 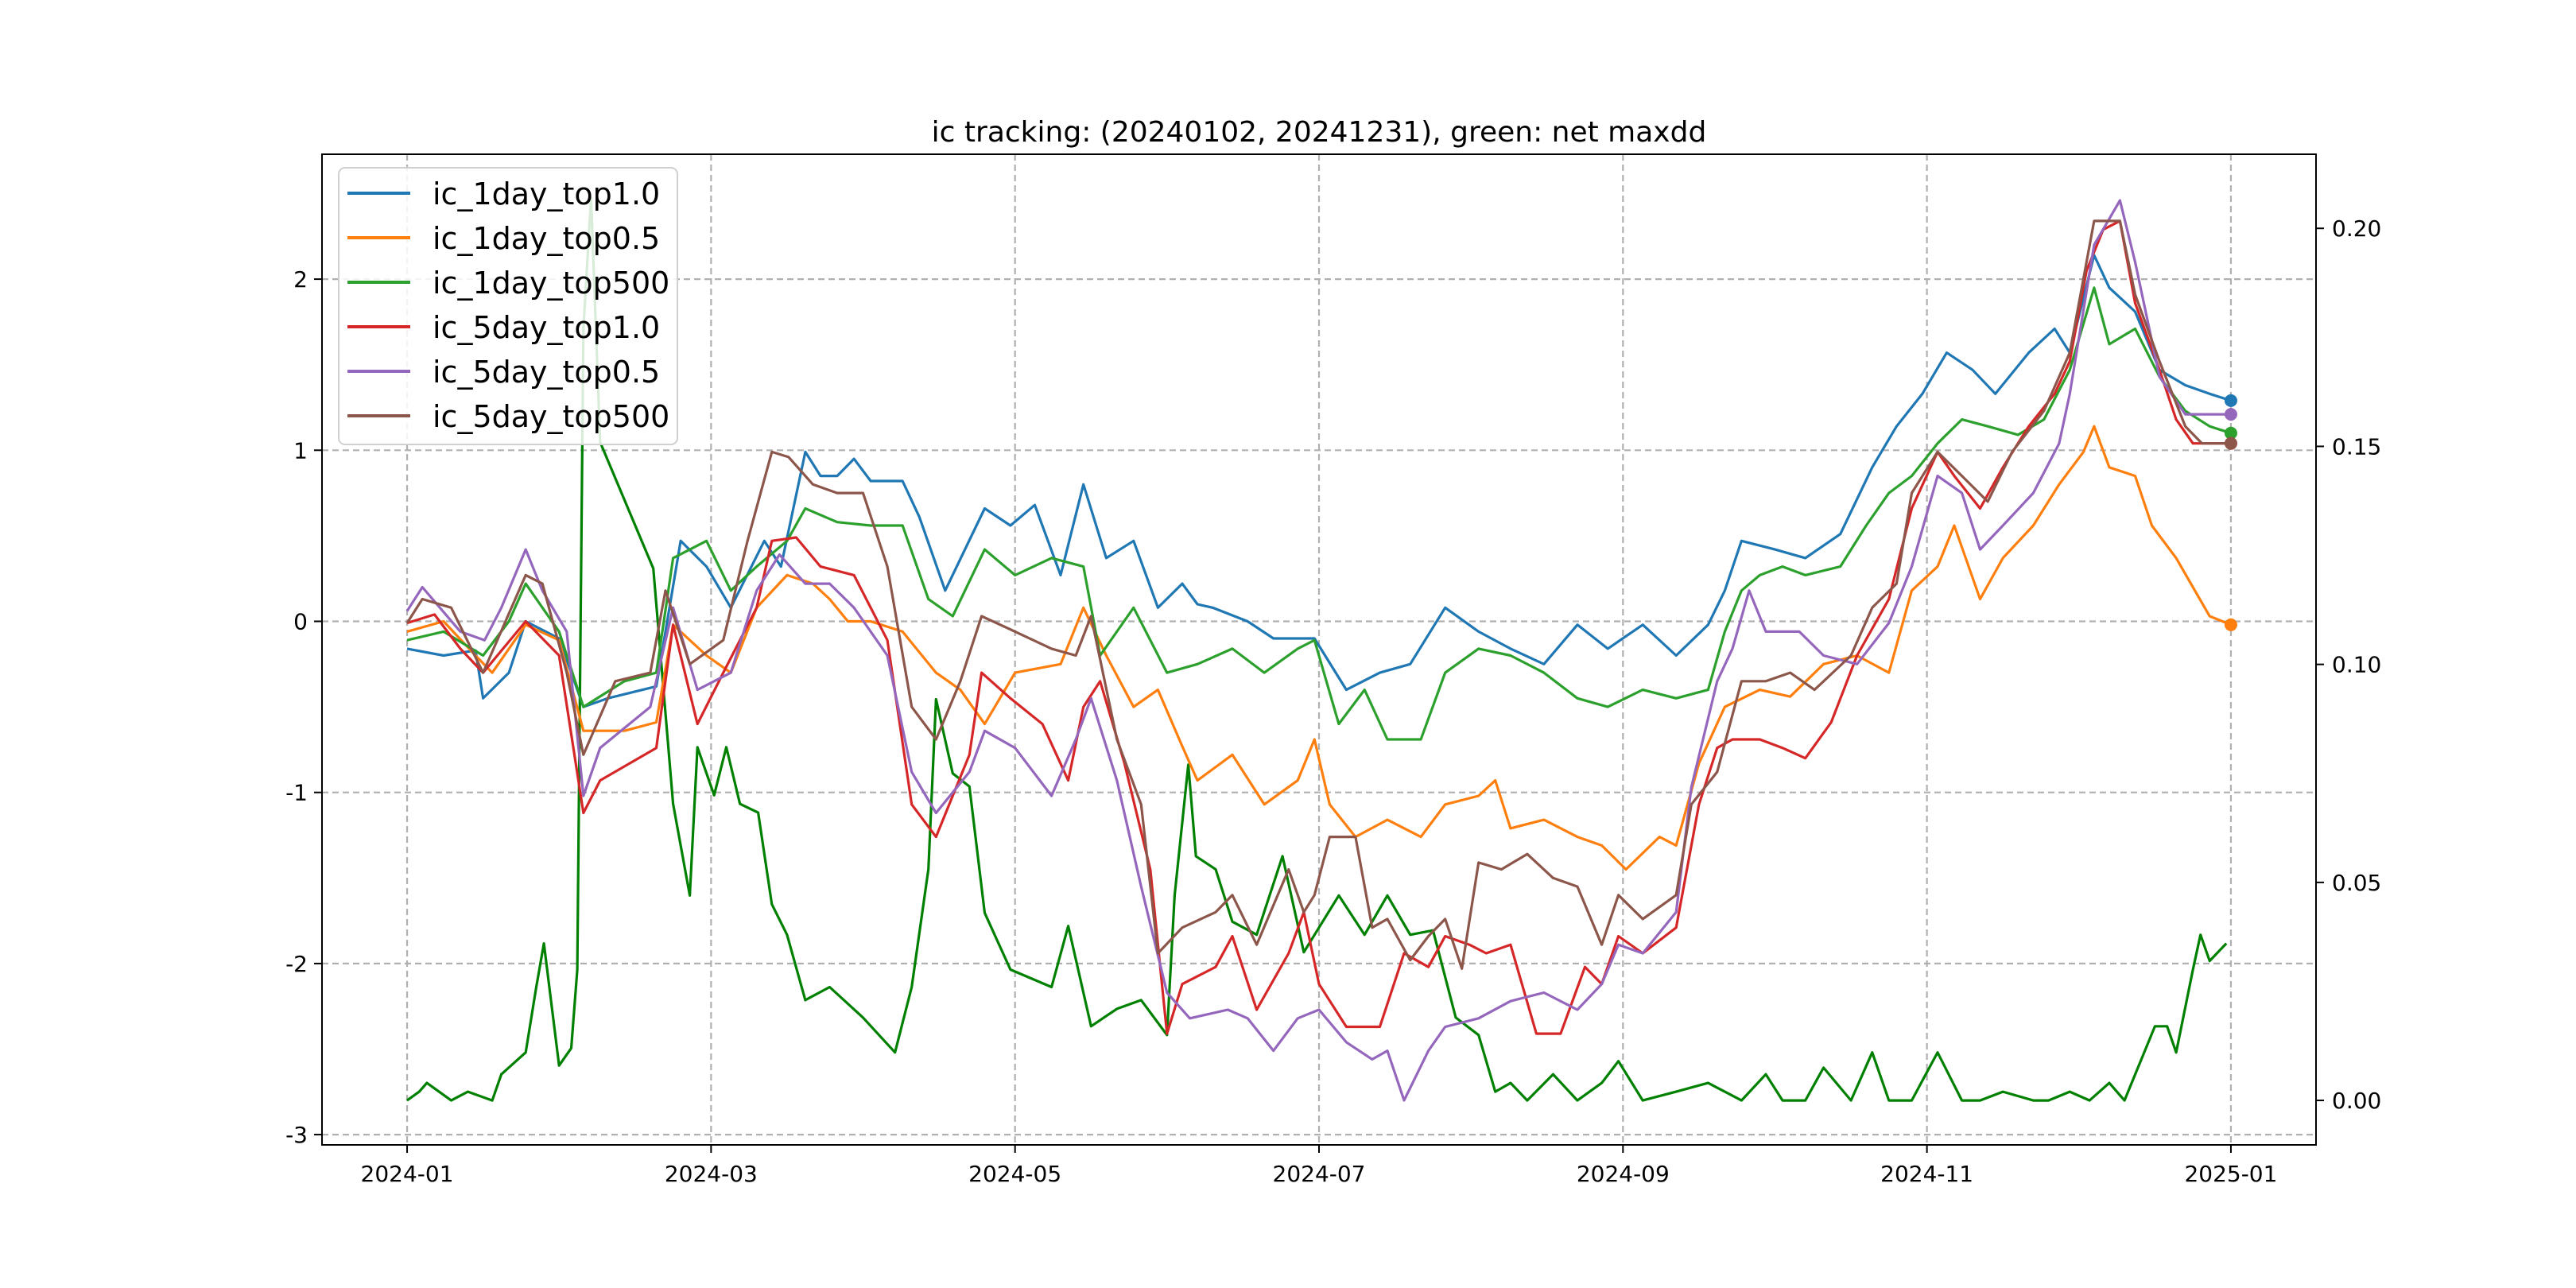 What do you see at coordinates (2231, 443) in the screenshot?
I see `end-marker-ic-5day-top500` at bounding box center [2231, 443].